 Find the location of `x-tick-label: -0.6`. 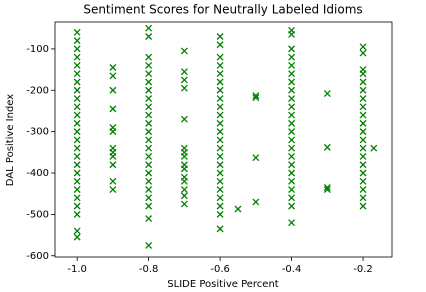

x-tick-label: -0.6 is located at coordinates (220, 269).